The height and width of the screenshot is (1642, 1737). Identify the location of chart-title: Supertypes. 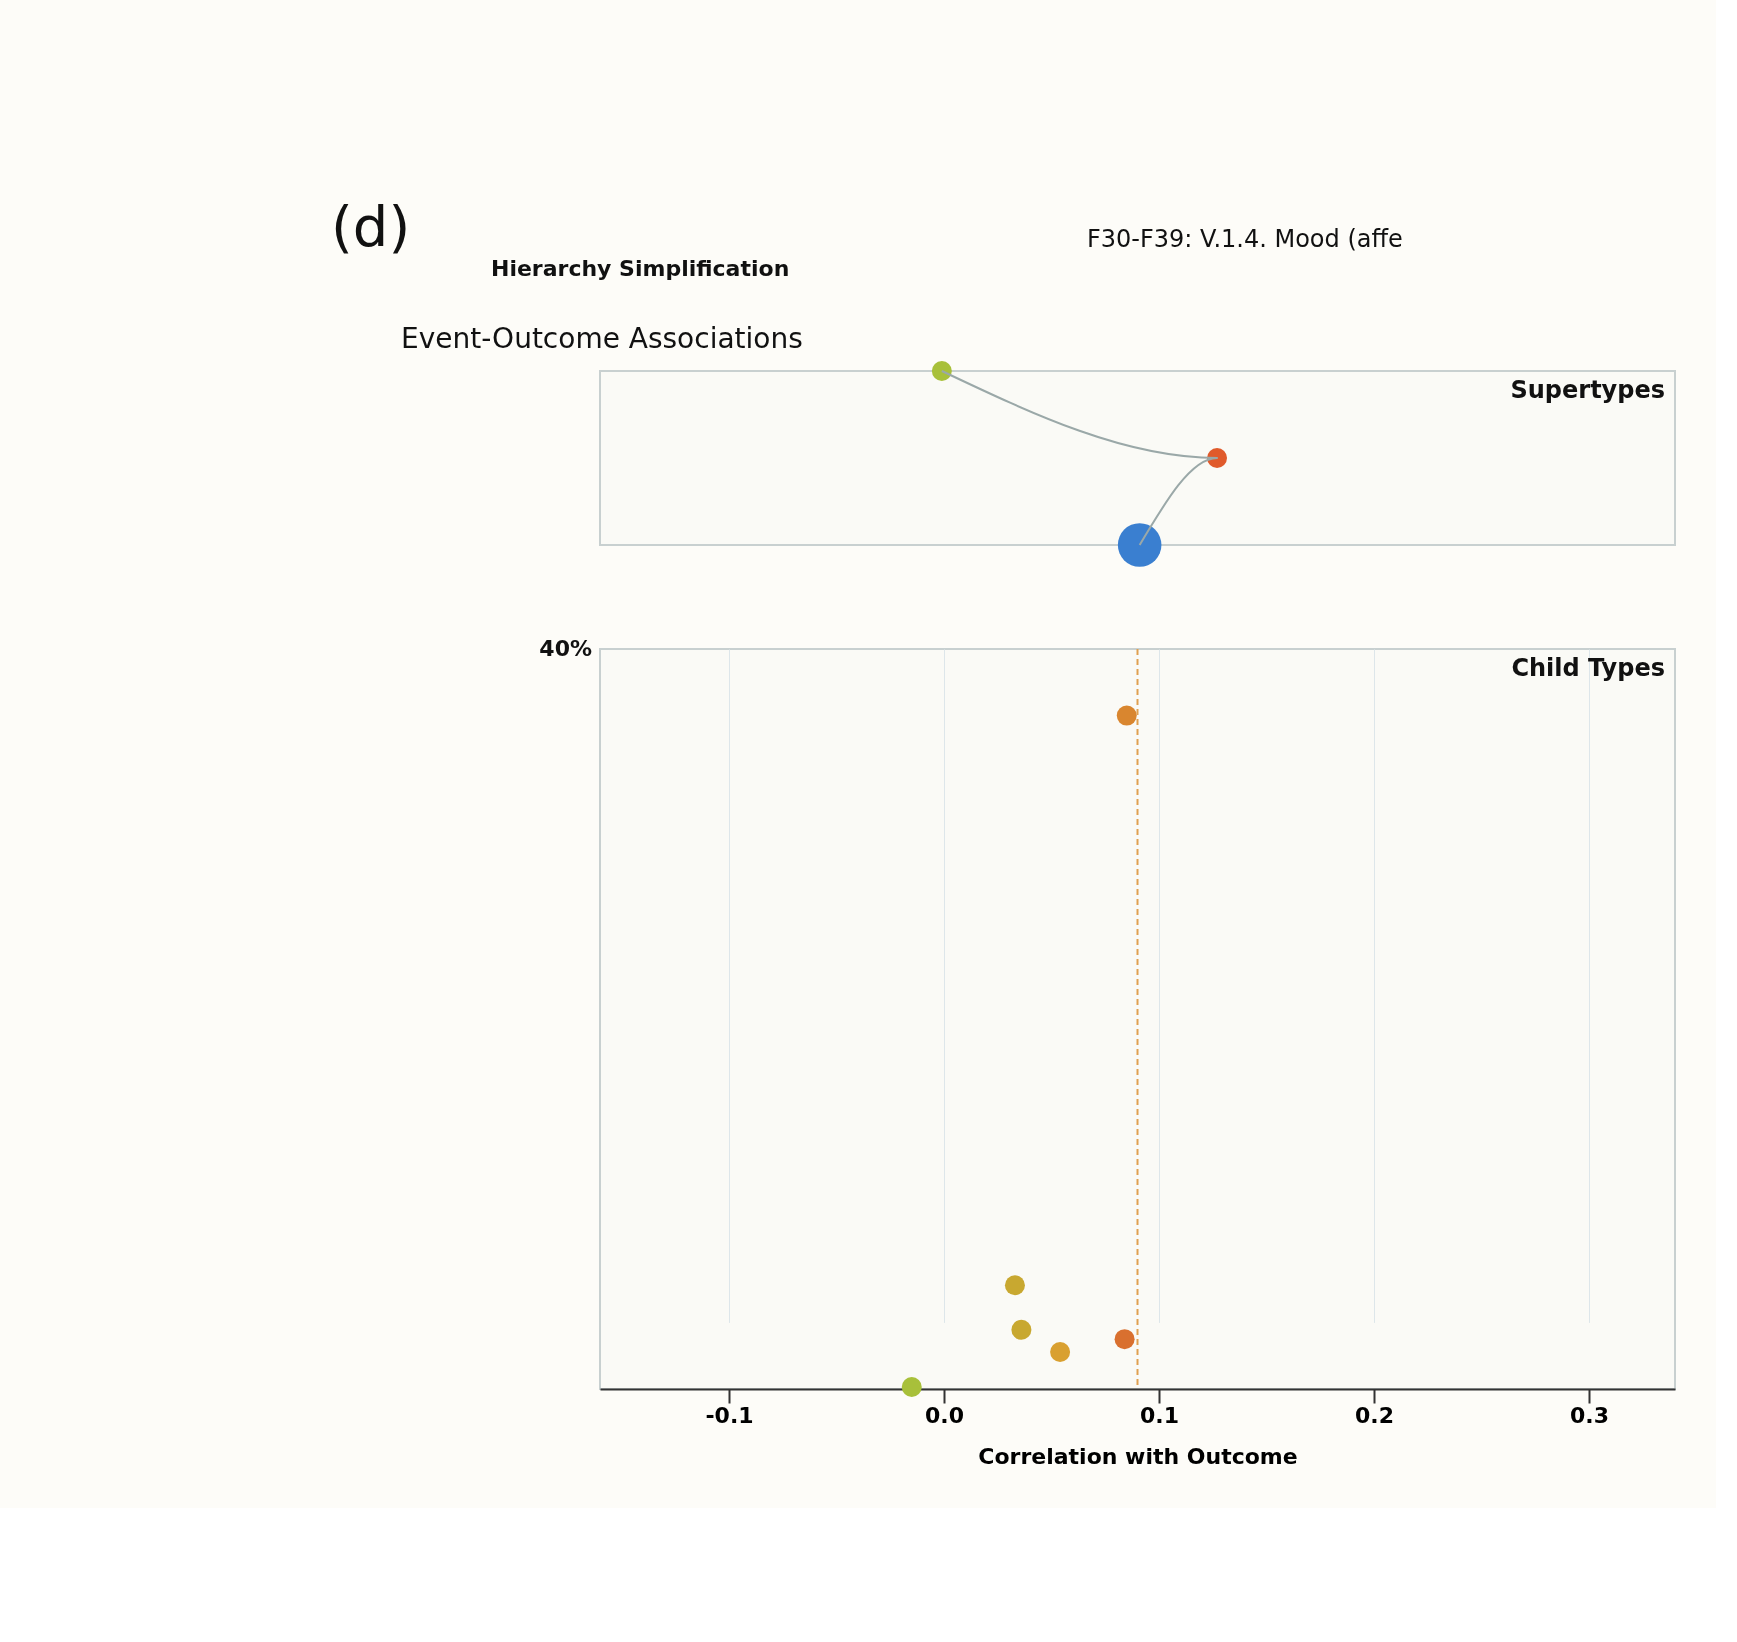
(1587, 390).